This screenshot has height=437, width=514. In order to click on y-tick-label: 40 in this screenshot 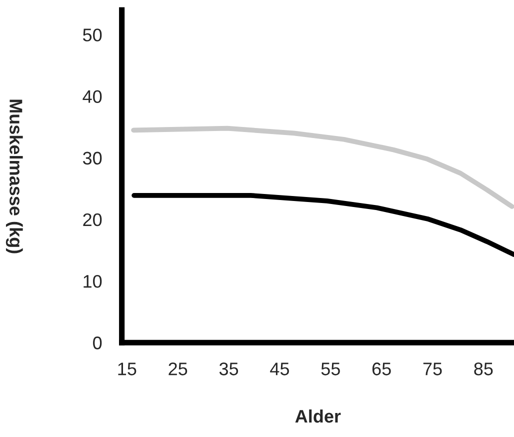, I will do `click(92, 96)`.